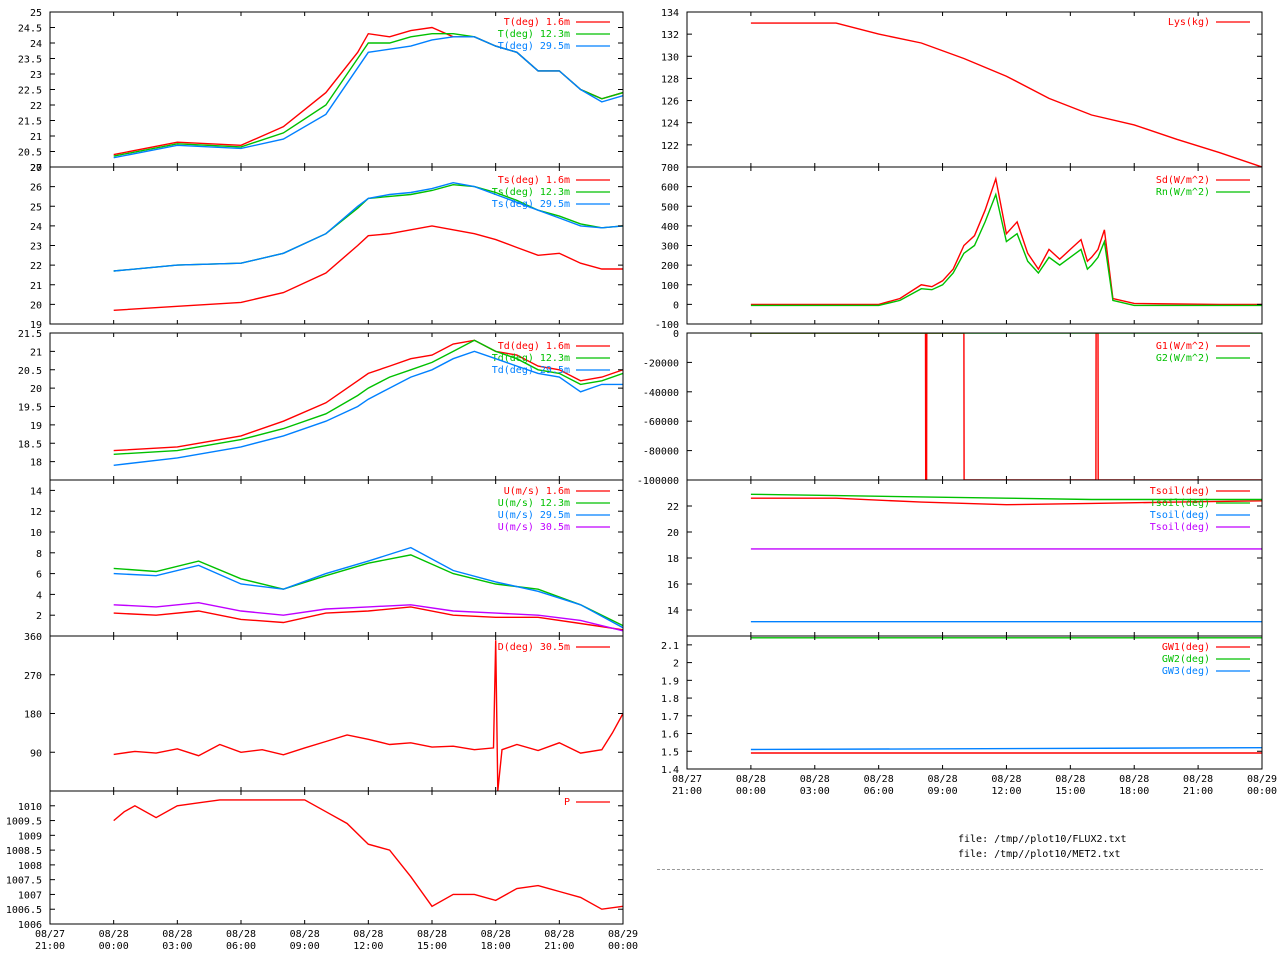 This screenshot has height=960, width=1280. I want to click on legend-label: T(deg) 1.6m, so click(537, 22).